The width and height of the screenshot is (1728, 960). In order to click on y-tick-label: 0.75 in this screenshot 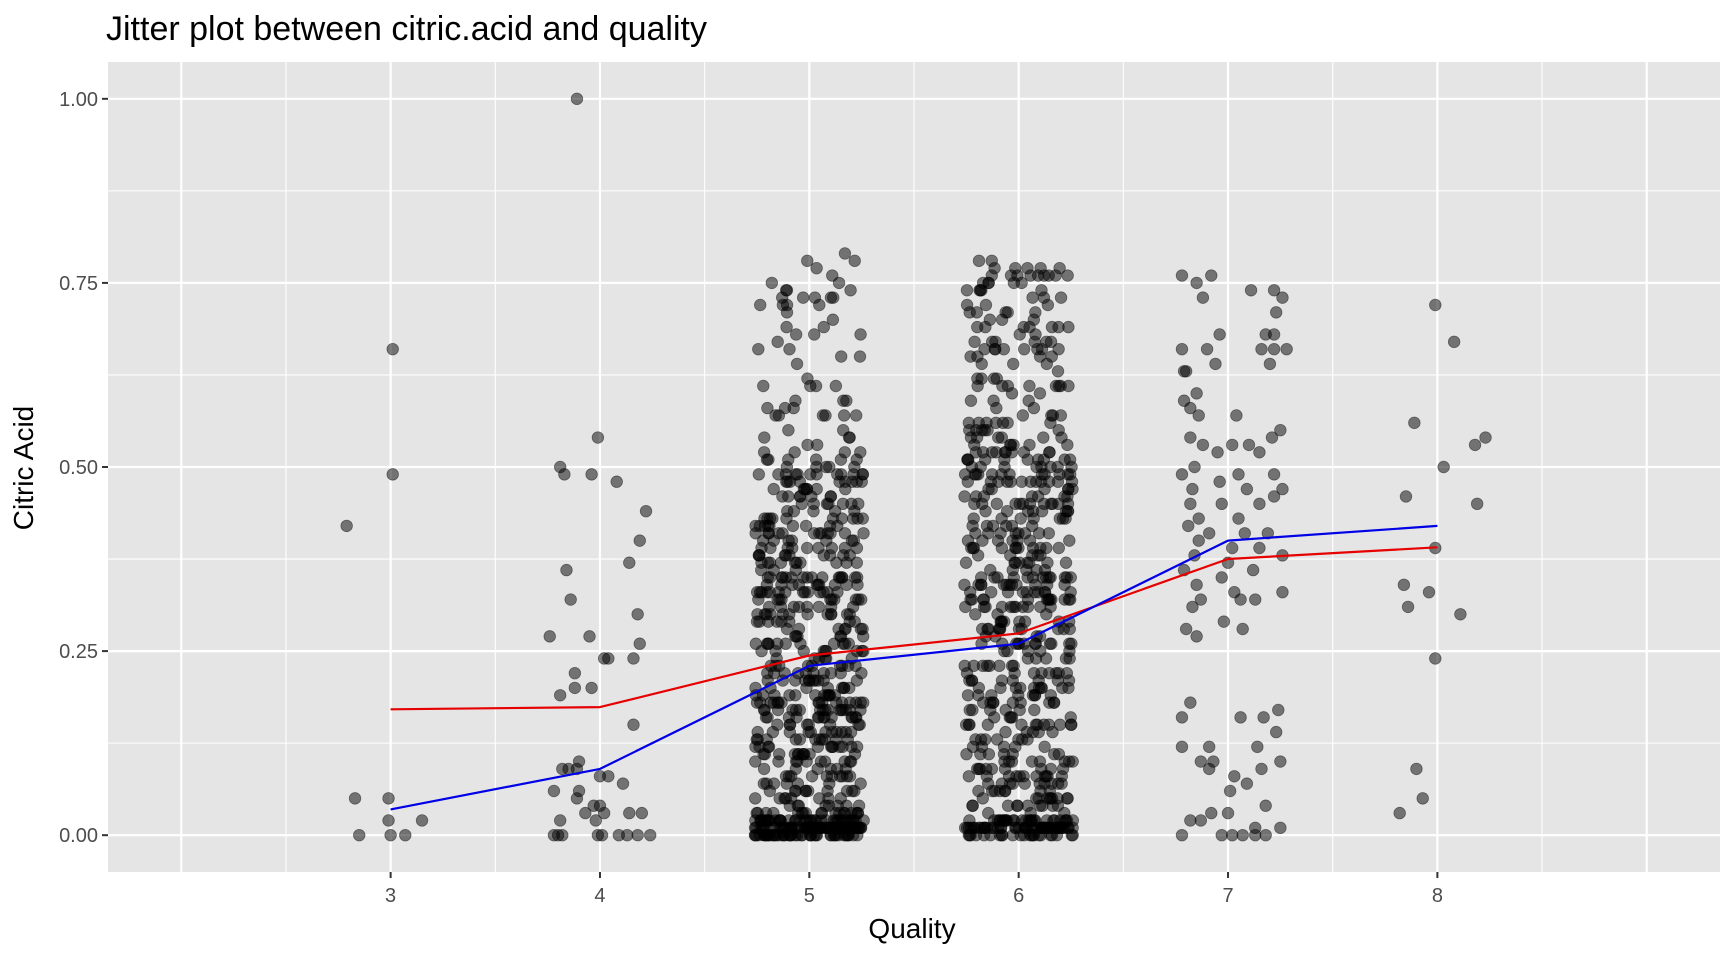, I will do `click(78, 284)`.